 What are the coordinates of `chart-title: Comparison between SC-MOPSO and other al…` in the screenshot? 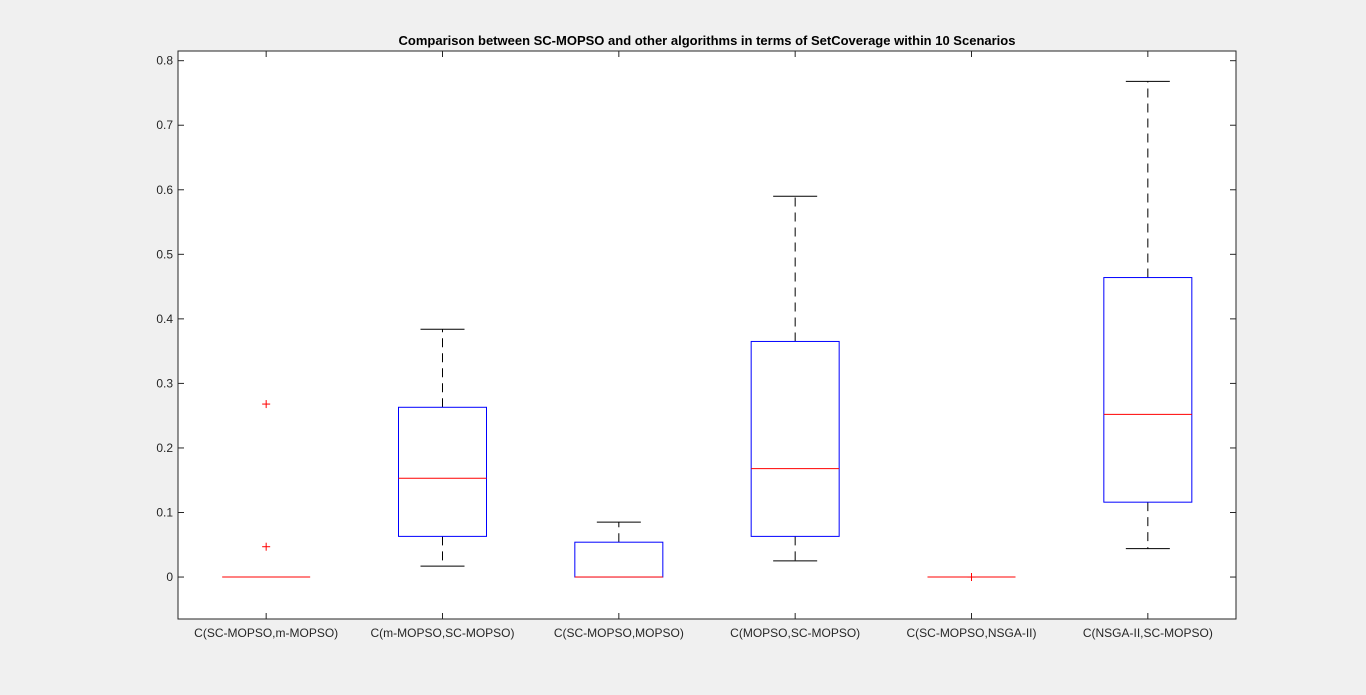 It's located at (707, 40).